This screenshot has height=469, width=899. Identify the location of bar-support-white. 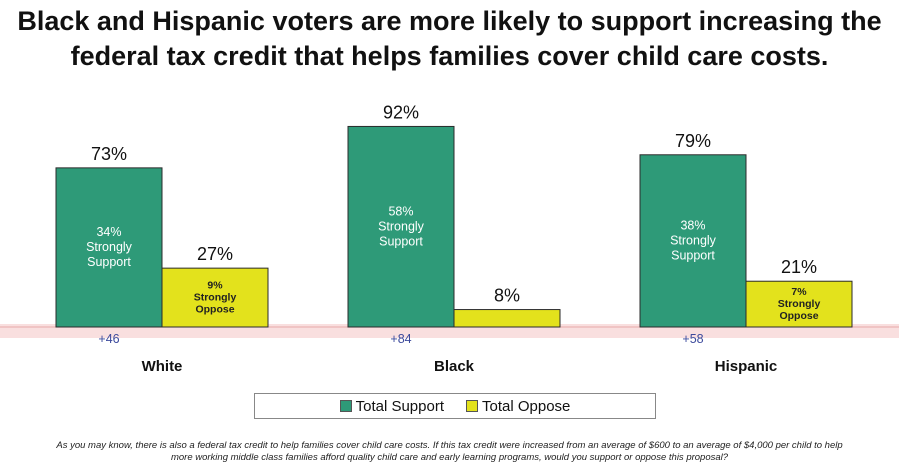
(109, 247).